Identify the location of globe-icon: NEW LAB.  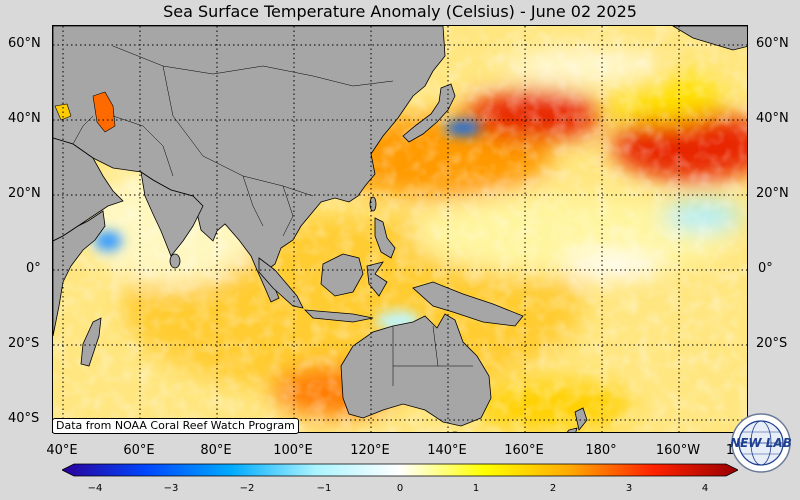
(761, 443).